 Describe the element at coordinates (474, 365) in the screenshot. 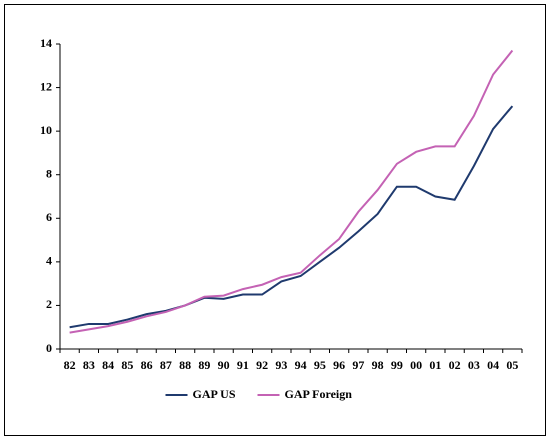

I see `x-tick-label: 03` at that location.